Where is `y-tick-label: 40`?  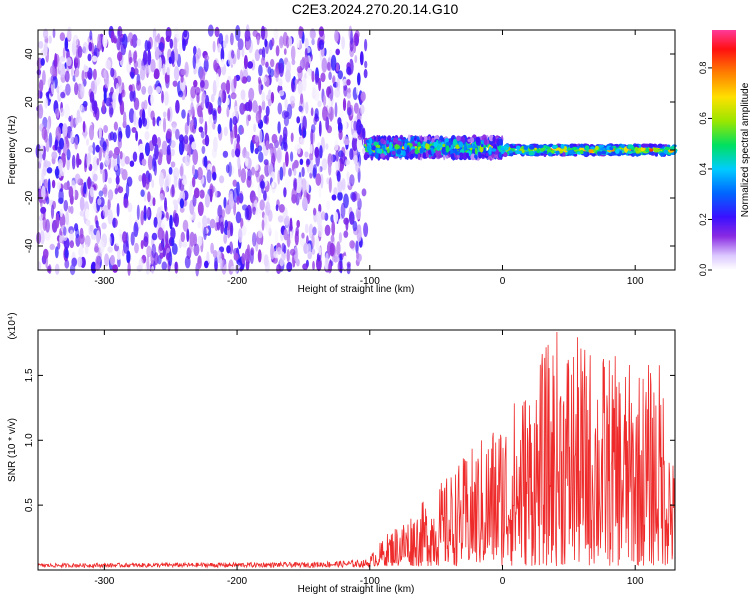
y-tick-label: 40 is located at coordinates (29, 54).